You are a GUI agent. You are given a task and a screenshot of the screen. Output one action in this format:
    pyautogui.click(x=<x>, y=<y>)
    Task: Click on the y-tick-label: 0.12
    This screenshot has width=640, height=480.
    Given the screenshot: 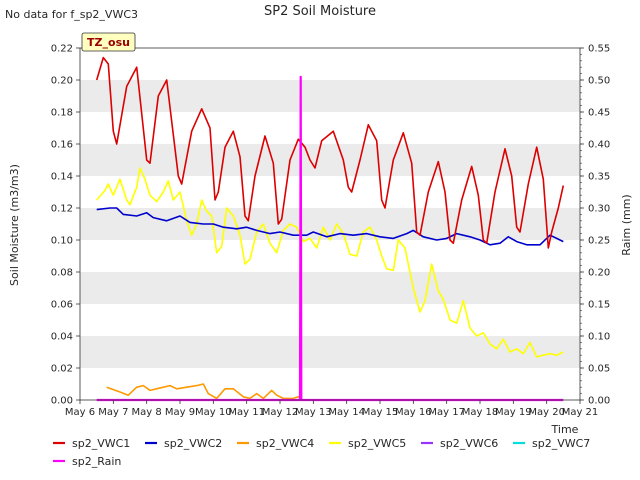 What is the action you would take?
    pyautogui.click(x=62, y=209)
    